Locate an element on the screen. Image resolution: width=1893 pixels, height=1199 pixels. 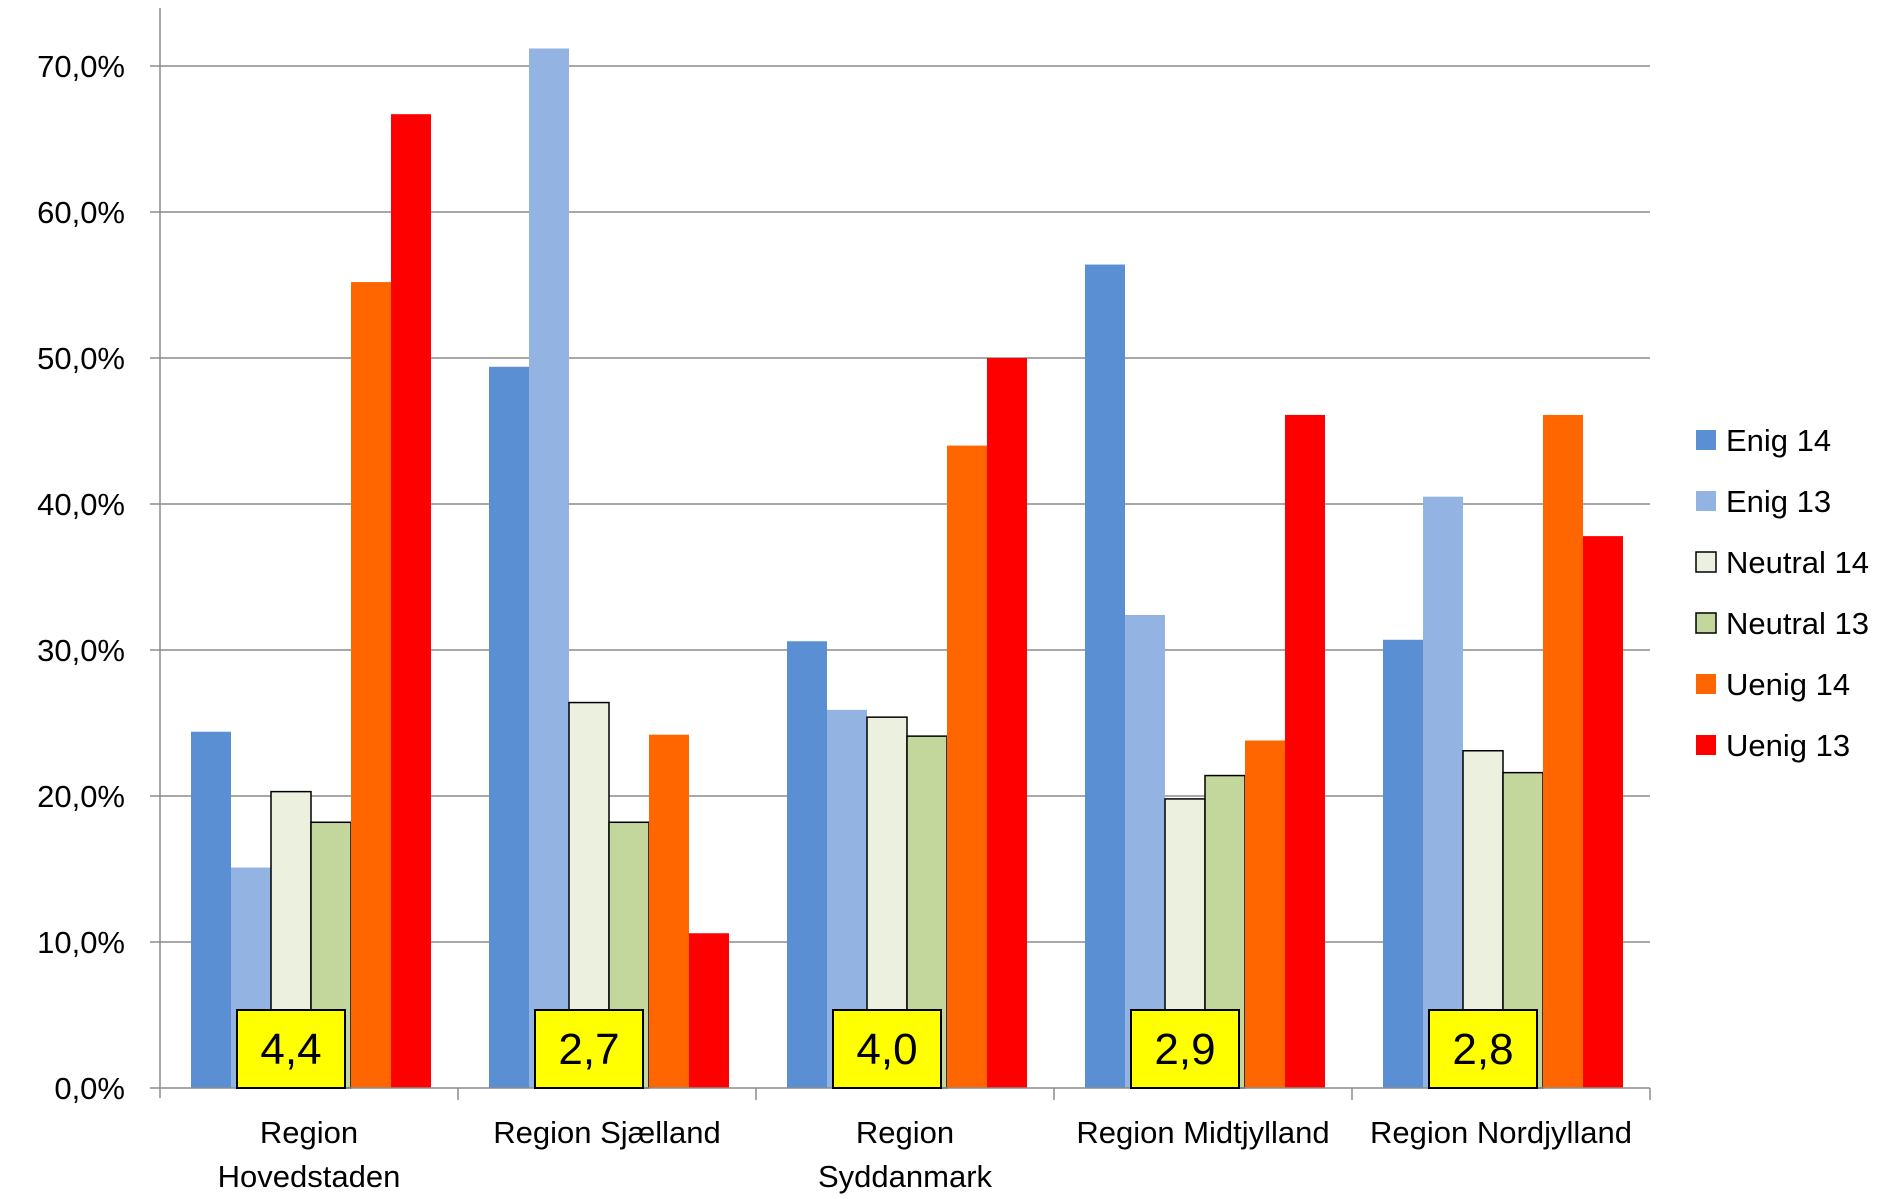
legend-label: Uenig 14 is located at coordinates (1788, 684).